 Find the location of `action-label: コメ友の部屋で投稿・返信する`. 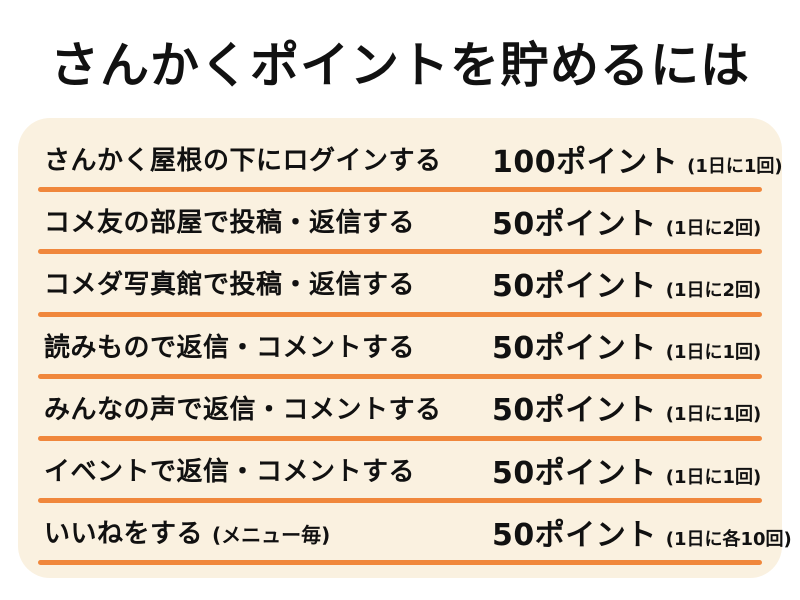

action-label: コメ友の部屋で投稿・返信する is located at coordinates (268, 220).